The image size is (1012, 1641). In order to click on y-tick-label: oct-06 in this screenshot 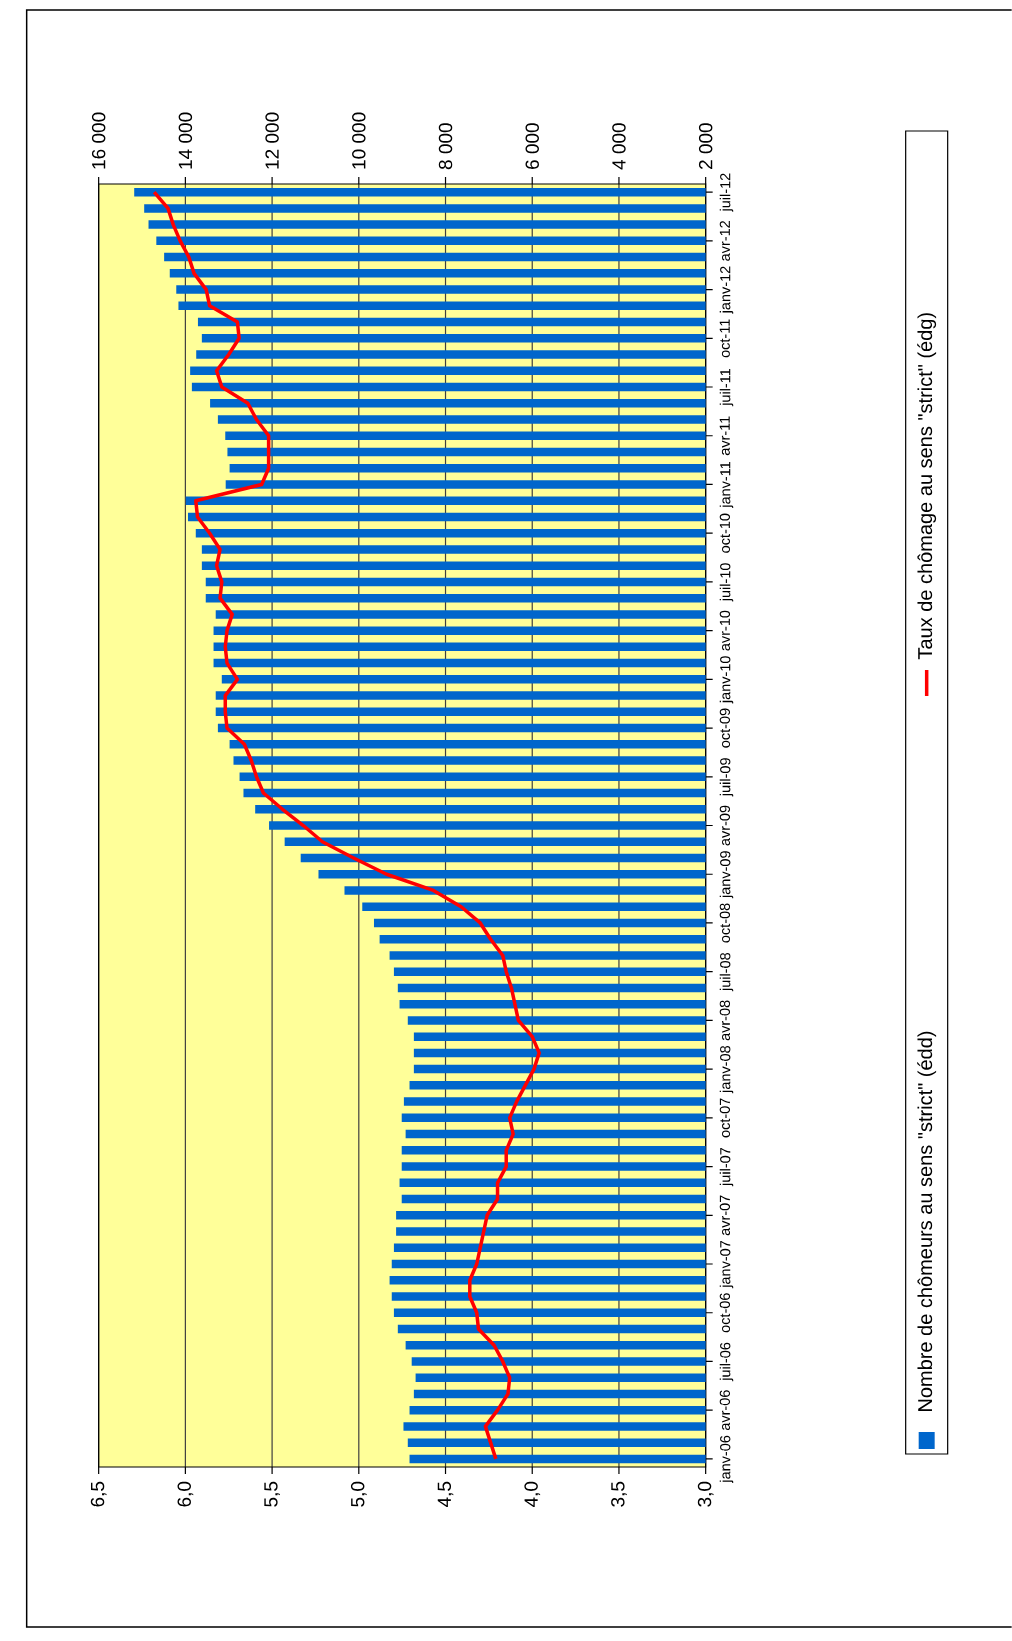, I will do `click(725, 1313)`.